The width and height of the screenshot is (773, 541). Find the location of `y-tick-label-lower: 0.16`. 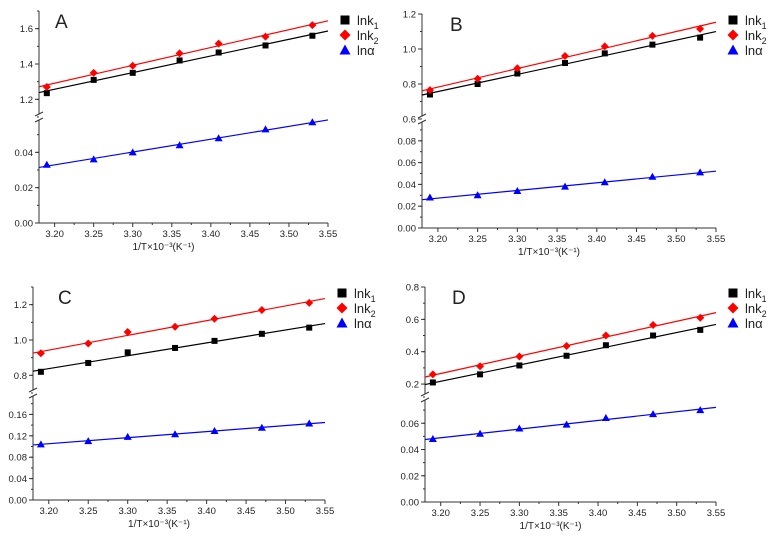

y-tick-label-lower: 0.16 is located at coordinates (18, 415).